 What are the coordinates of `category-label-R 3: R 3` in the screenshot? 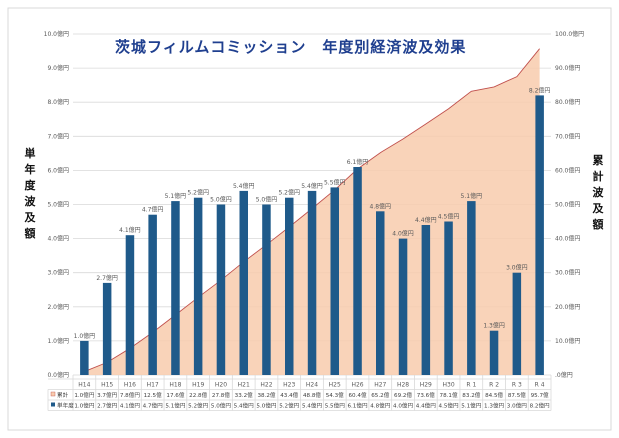 It's located at (517, 385).